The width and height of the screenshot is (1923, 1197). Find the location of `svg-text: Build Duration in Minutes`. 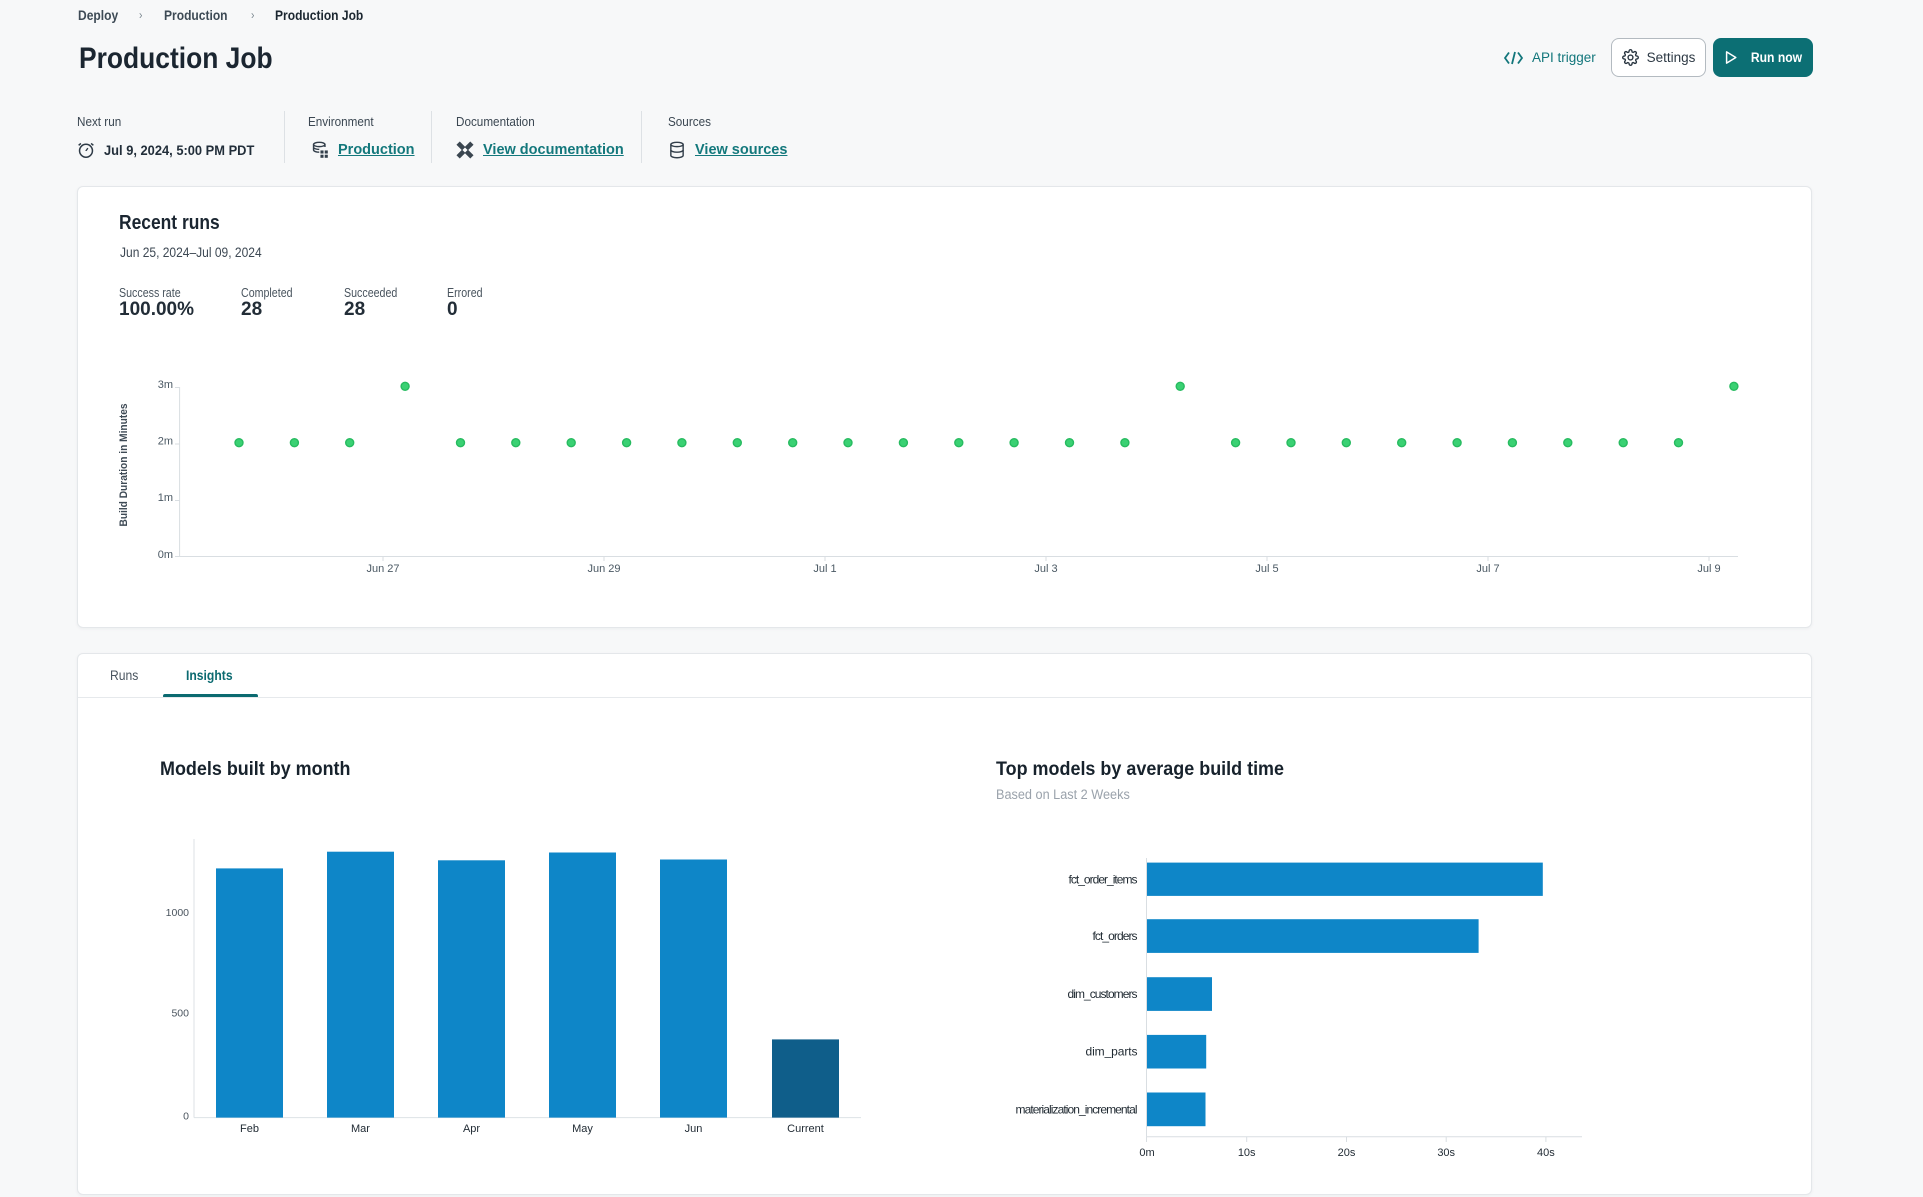

svg-text: Build Duration in Minutes is located at coordinates (124, 465).